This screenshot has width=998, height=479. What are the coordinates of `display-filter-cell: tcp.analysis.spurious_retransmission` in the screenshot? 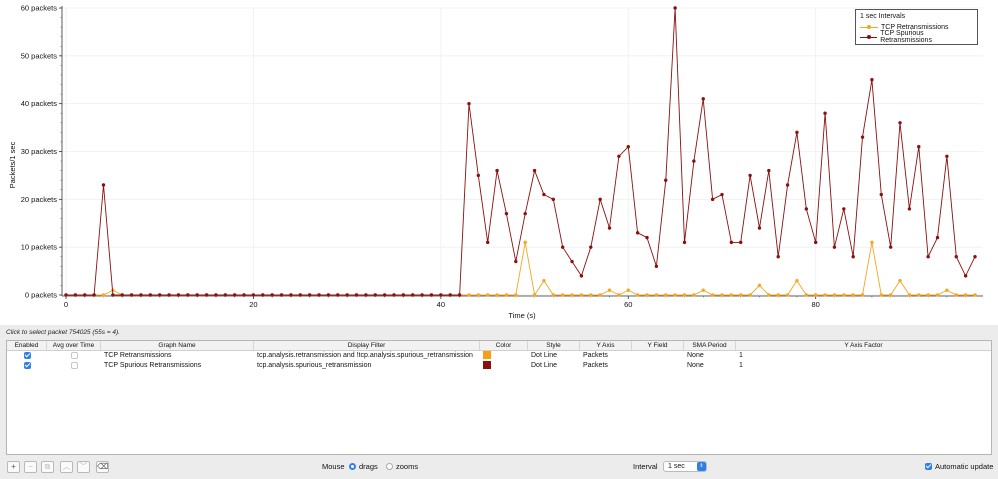 It's located at (314, 365).